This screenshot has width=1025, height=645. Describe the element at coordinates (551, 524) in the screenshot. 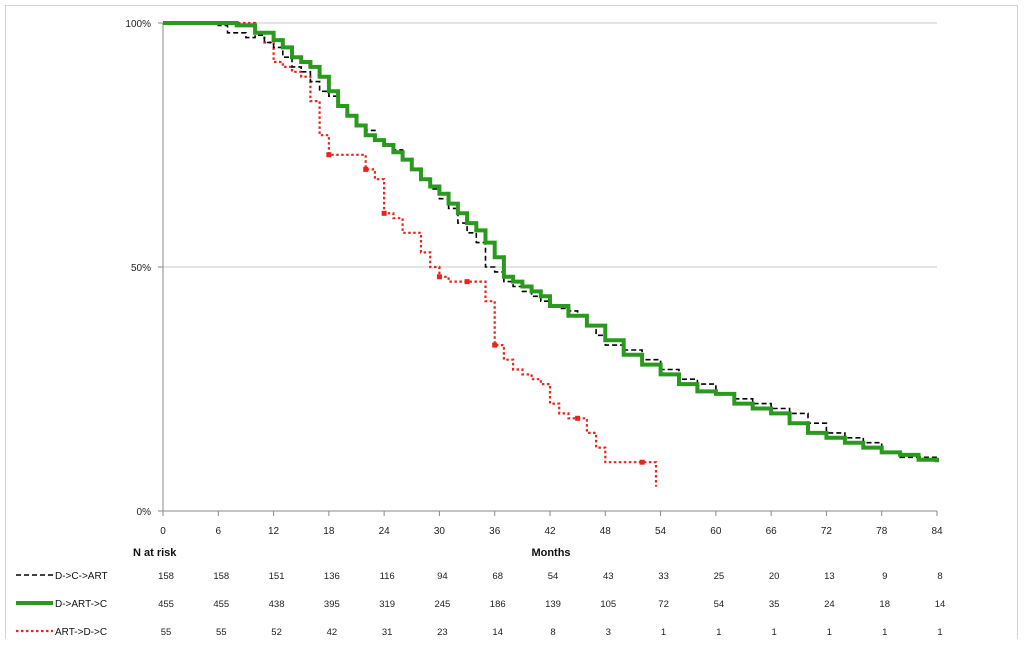

I see `x-tick-labels: 0 6 12 18 24 30 36 42 48 54 60 66 72 78 84` at that location.